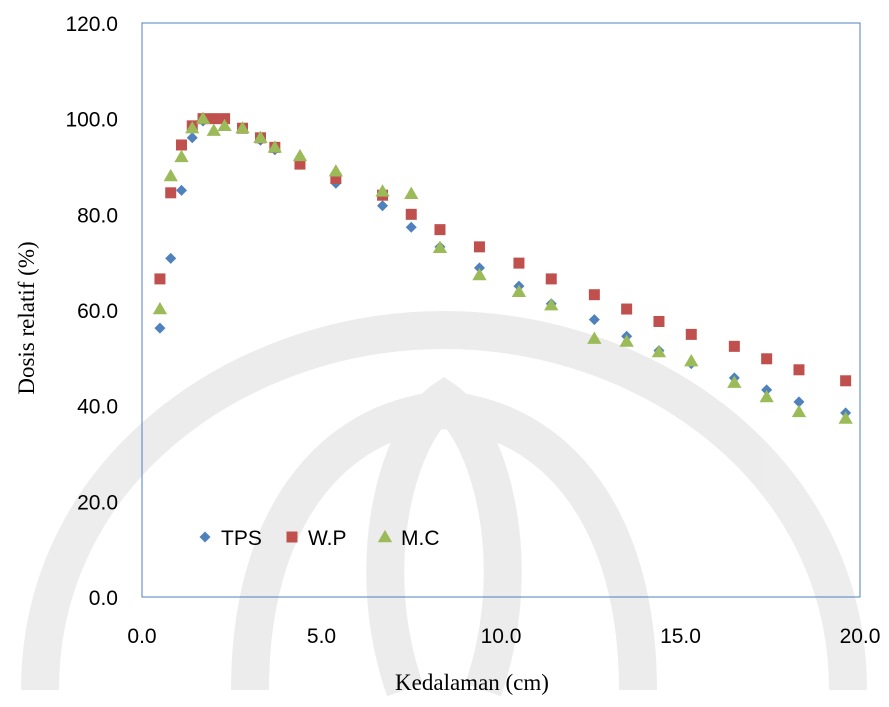 The width and height of the screenshot is (889, 707). I want to click on y-axis-title: Dosis relatif (%), so click(26, 317).